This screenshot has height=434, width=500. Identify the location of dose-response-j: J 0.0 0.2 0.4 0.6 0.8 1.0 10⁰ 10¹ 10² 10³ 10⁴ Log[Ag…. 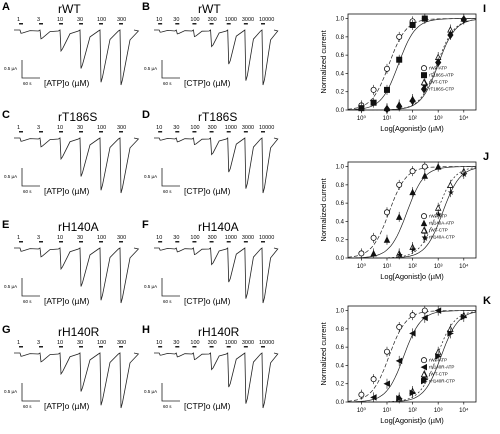
(404, 216).